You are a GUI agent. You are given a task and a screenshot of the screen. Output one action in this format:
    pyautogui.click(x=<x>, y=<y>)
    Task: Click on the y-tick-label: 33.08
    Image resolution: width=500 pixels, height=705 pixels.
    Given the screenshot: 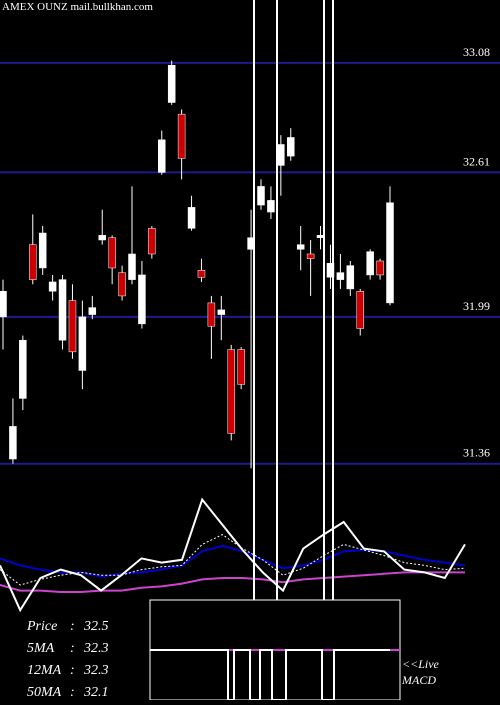 What is the action you would take?
    pyautogui.click(x=476, y=52)
    